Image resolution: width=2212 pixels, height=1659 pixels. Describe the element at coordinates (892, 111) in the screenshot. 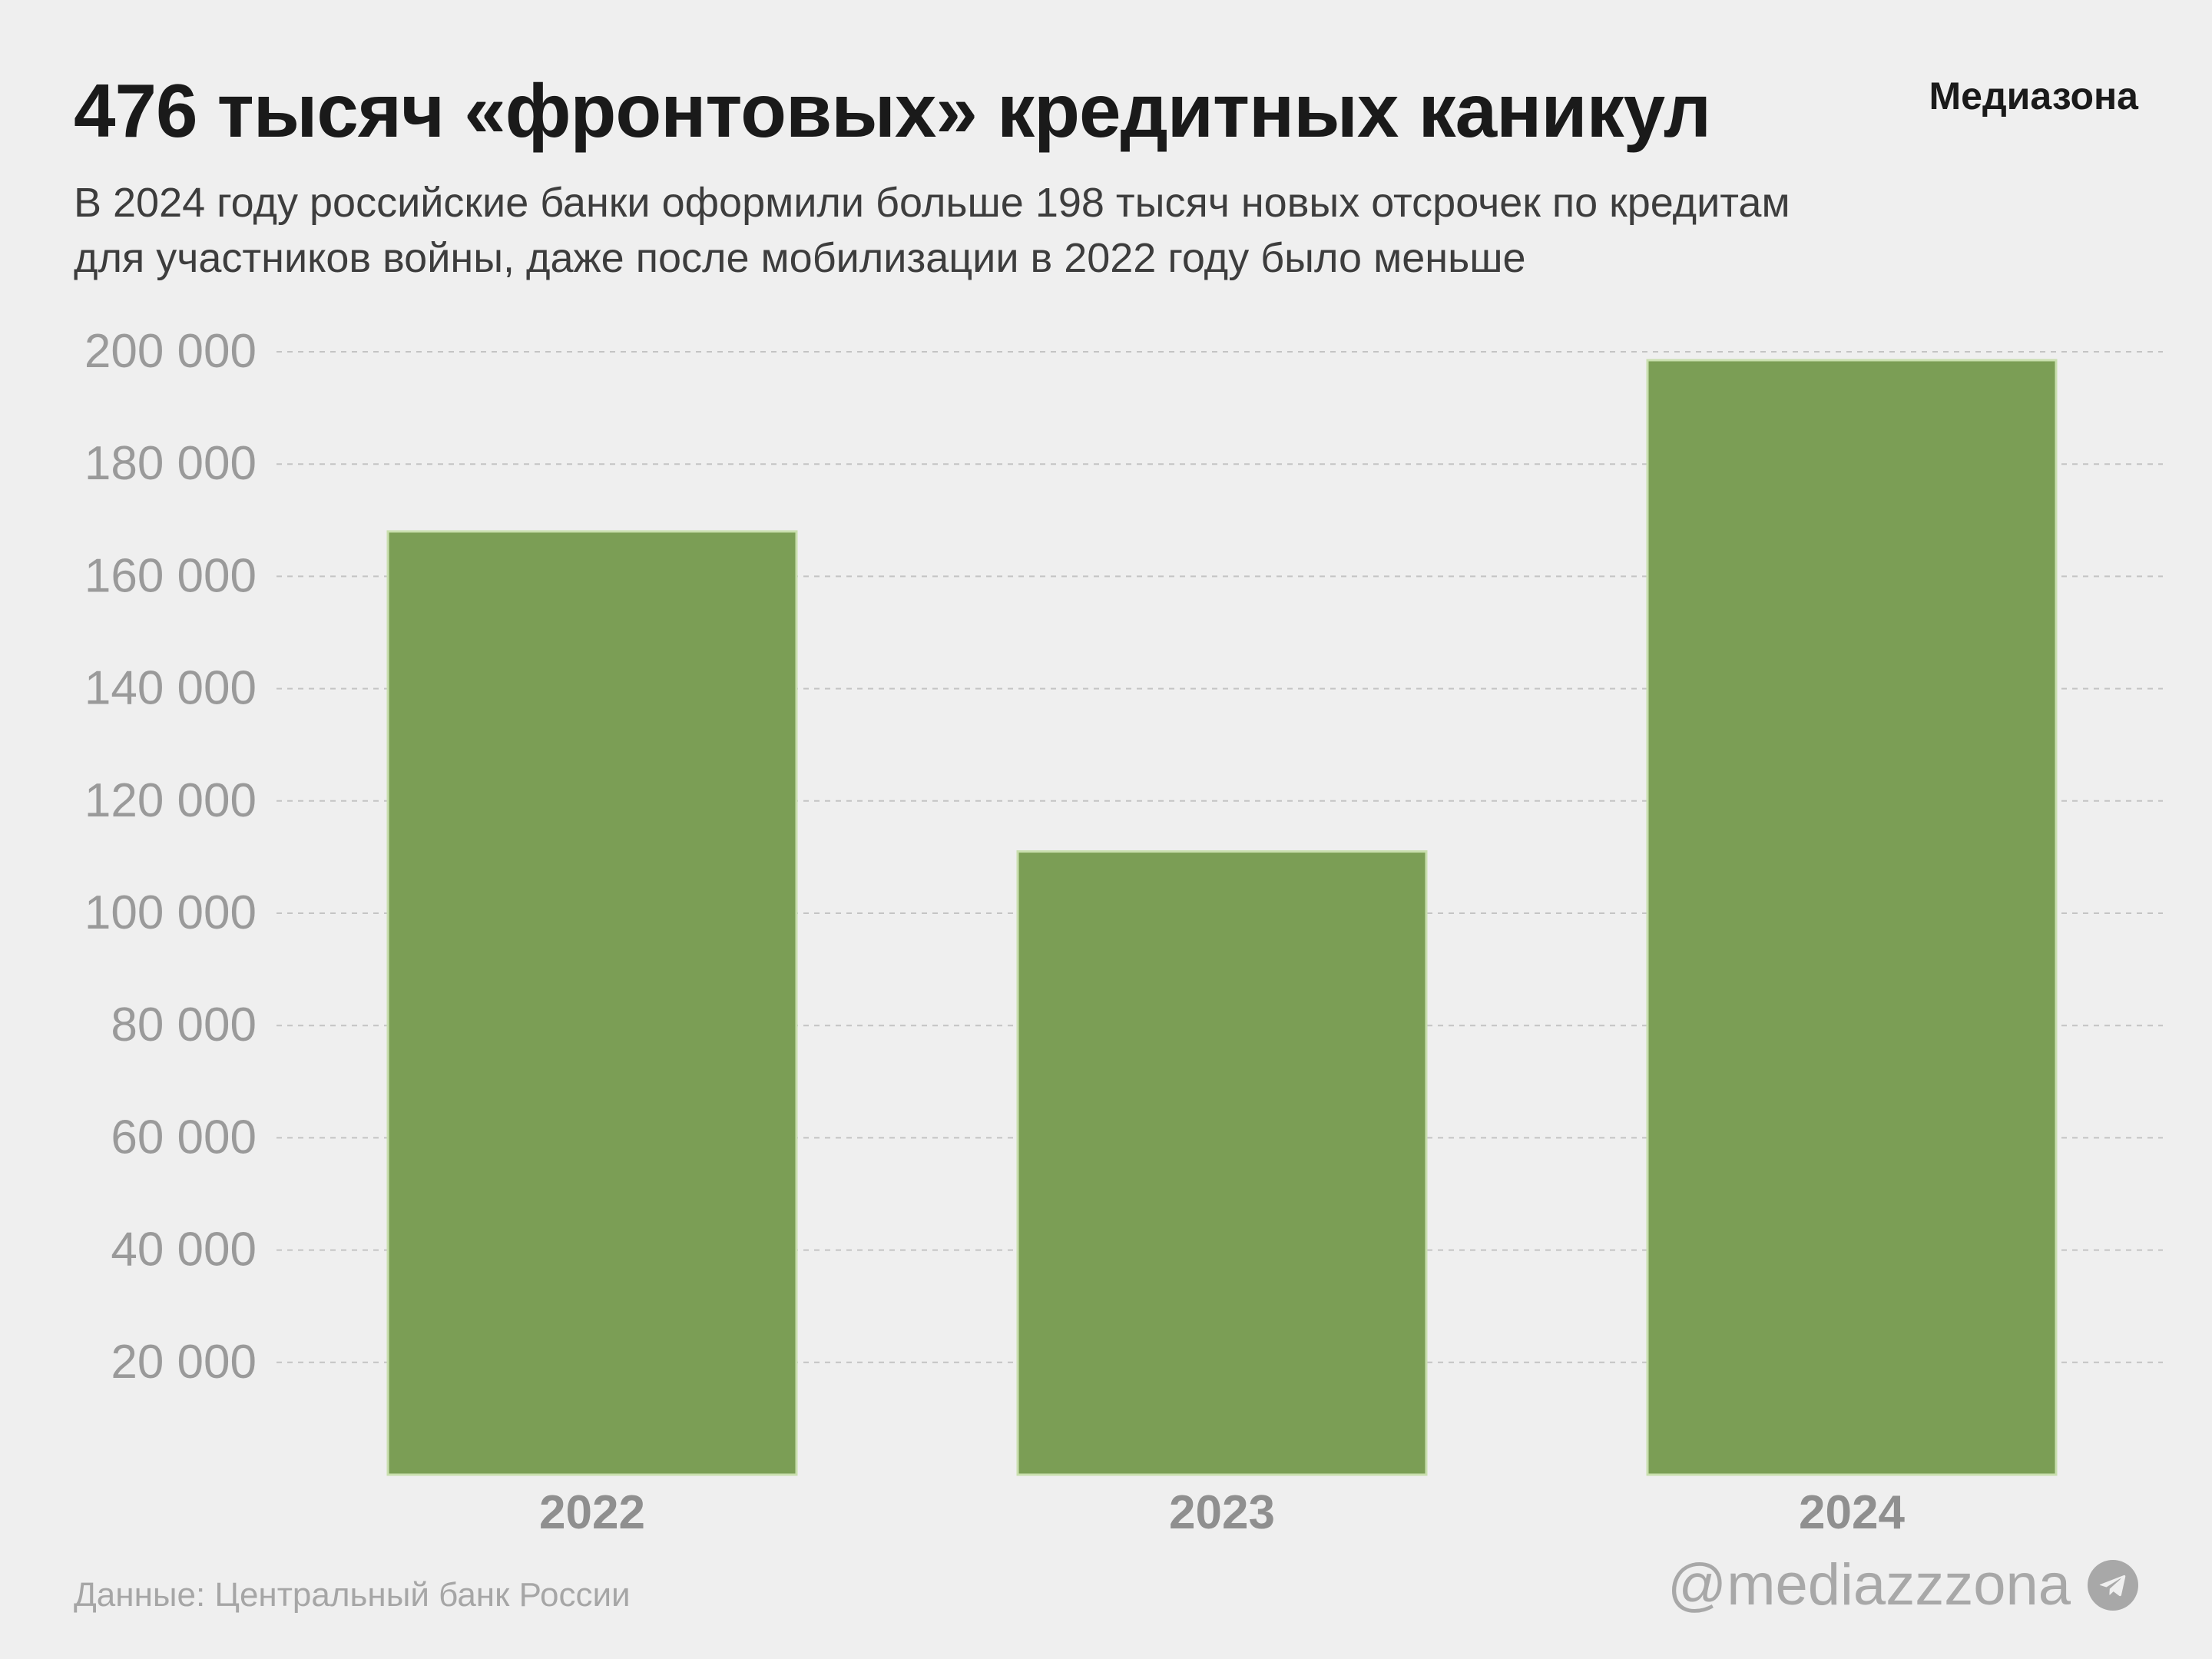

I see `chart-title: 476 тысяч «фронтовых» кредитных каникул` at that location.